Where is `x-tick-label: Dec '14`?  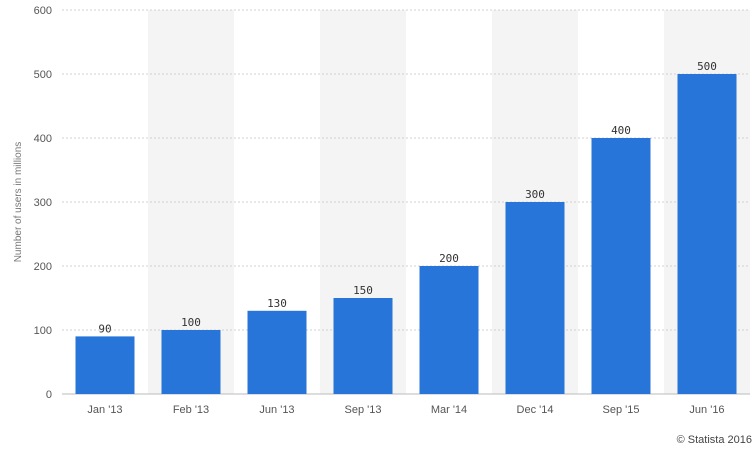 x-tick-label: Dec '14 is located at coordinates (535, 410).